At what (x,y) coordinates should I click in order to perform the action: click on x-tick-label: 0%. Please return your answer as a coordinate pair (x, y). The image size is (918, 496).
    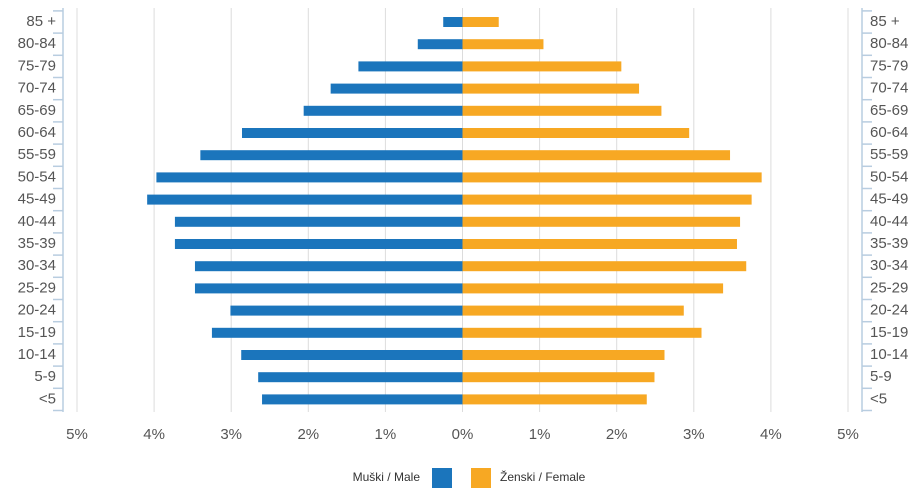
    Looking at the image, I should click on (463, 434).